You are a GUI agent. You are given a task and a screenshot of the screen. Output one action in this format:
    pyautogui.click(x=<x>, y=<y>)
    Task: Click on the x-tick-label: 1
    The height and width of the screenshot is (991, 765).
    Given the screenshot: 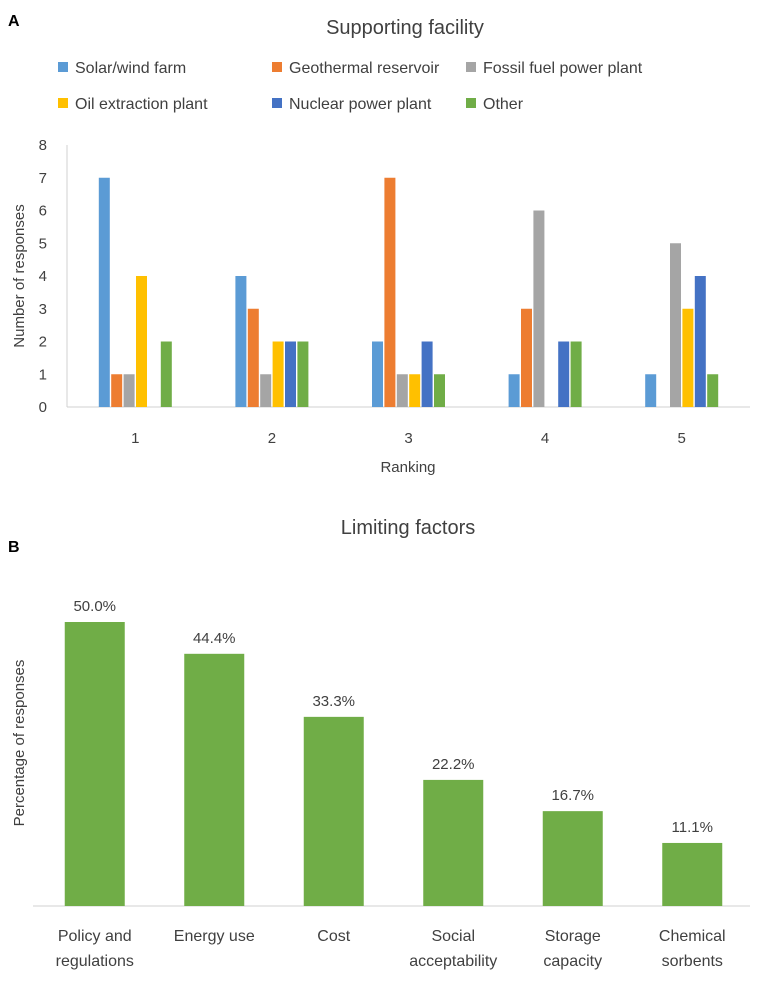 What is the action you would take?
    pyautogui.click(x=135, y=438)
    